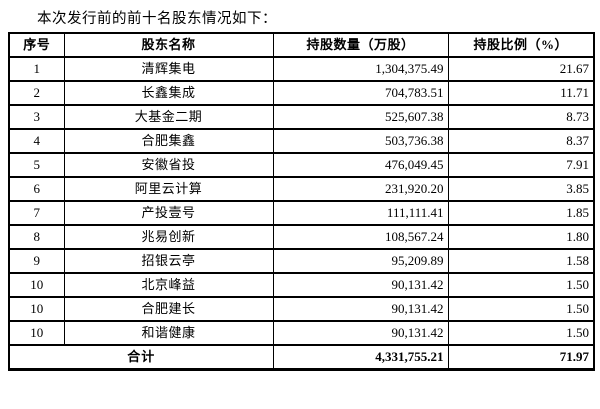 The image size is (600, 409). I want to click on rank-cell: 7, so click(36, 213).